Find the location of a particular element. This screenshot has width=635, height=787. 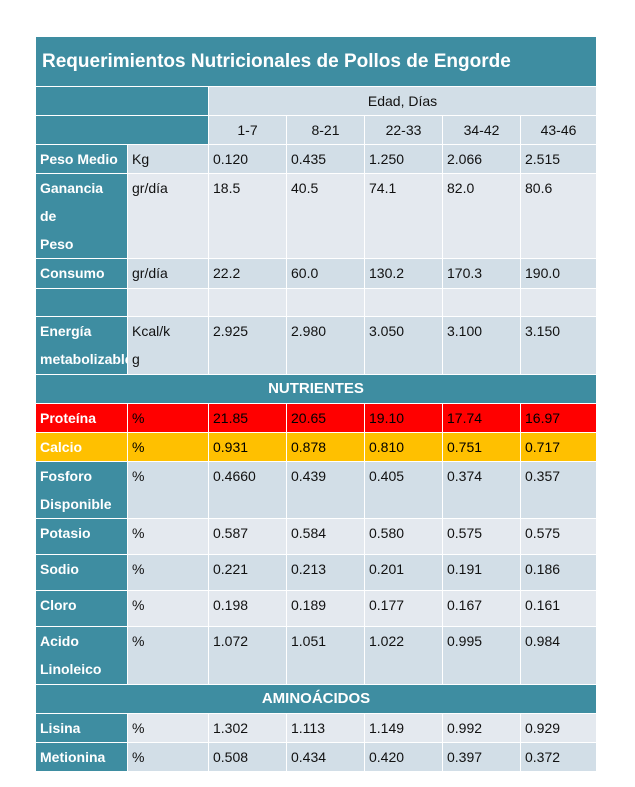

row-label: Lisina is located at coordinates (82, 728).